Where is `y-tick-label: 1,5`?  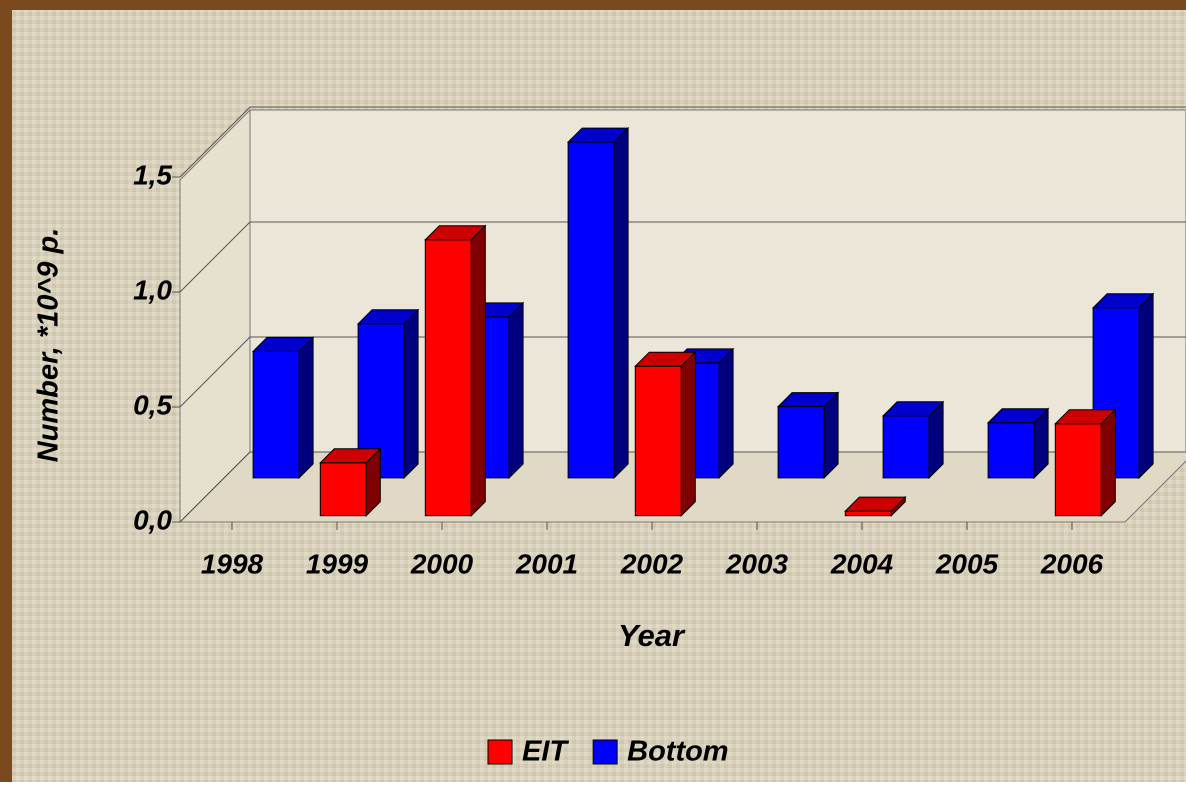
y-tick-label: 1,5 is located at coordinates (152, 174).